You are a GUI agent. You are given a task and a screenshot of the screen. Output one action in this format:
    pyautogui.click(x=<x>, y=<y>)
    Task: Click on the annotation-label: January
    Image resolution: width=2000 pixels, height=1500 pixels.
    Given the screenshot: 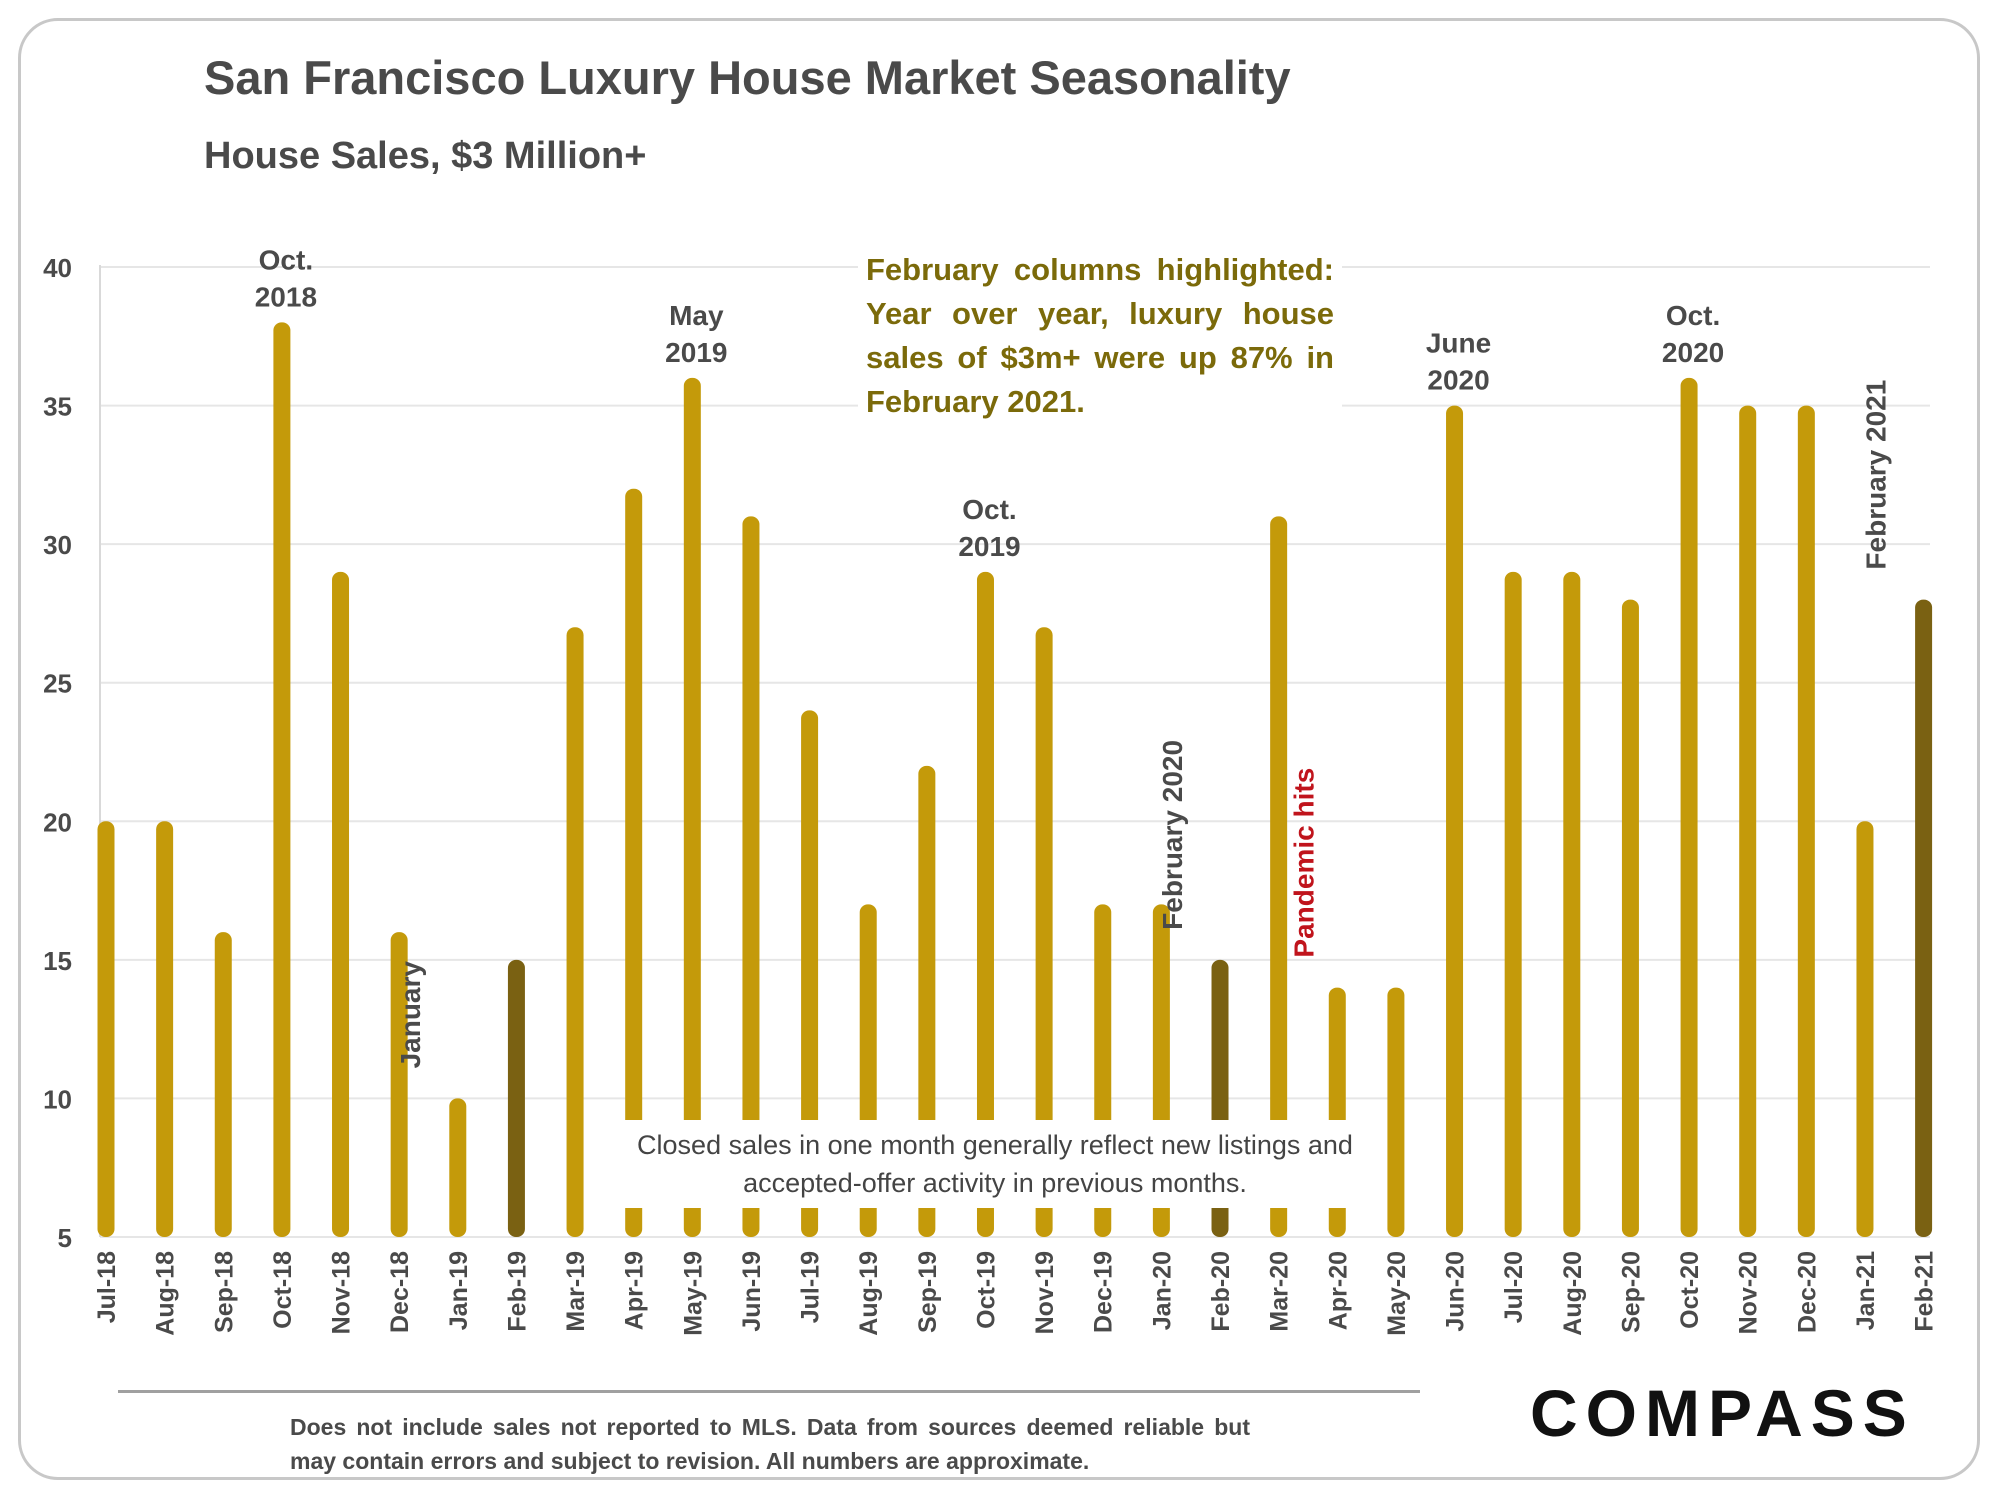 What is the action you would take?
    pyautogui.click(x=410, y=1015)
    